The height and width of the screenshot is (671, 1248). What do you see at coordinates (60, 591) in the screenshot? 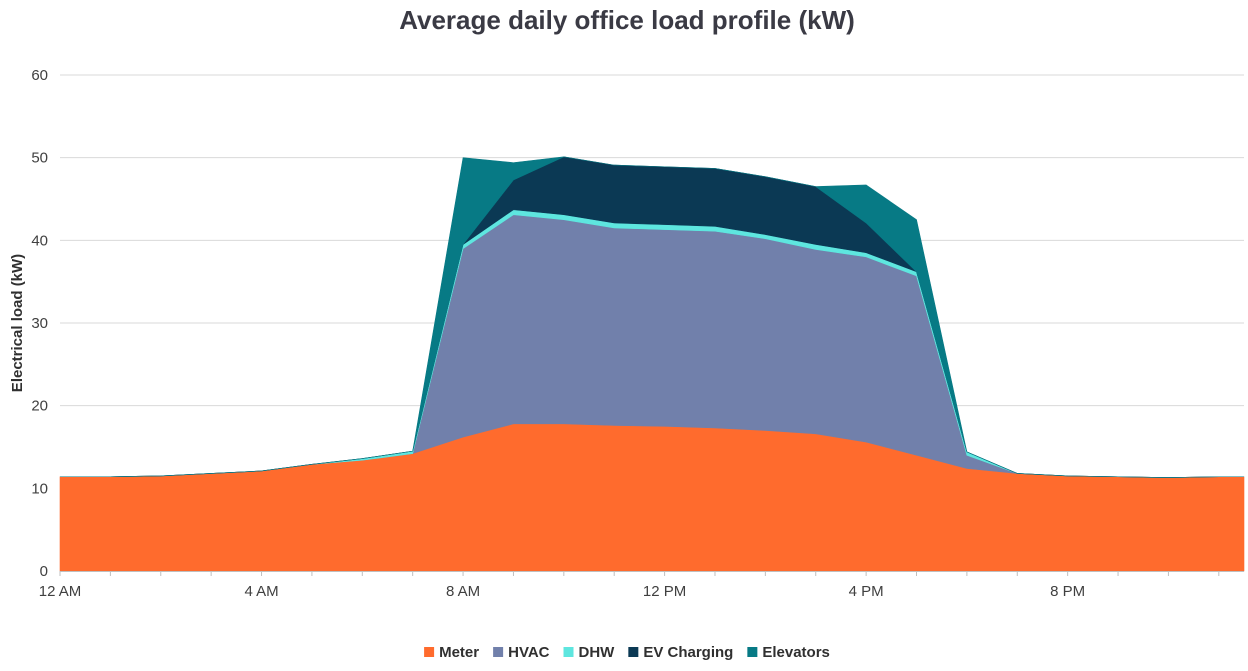
I see `x-tick-label: 12 AM` at bounding box center [60, 591].